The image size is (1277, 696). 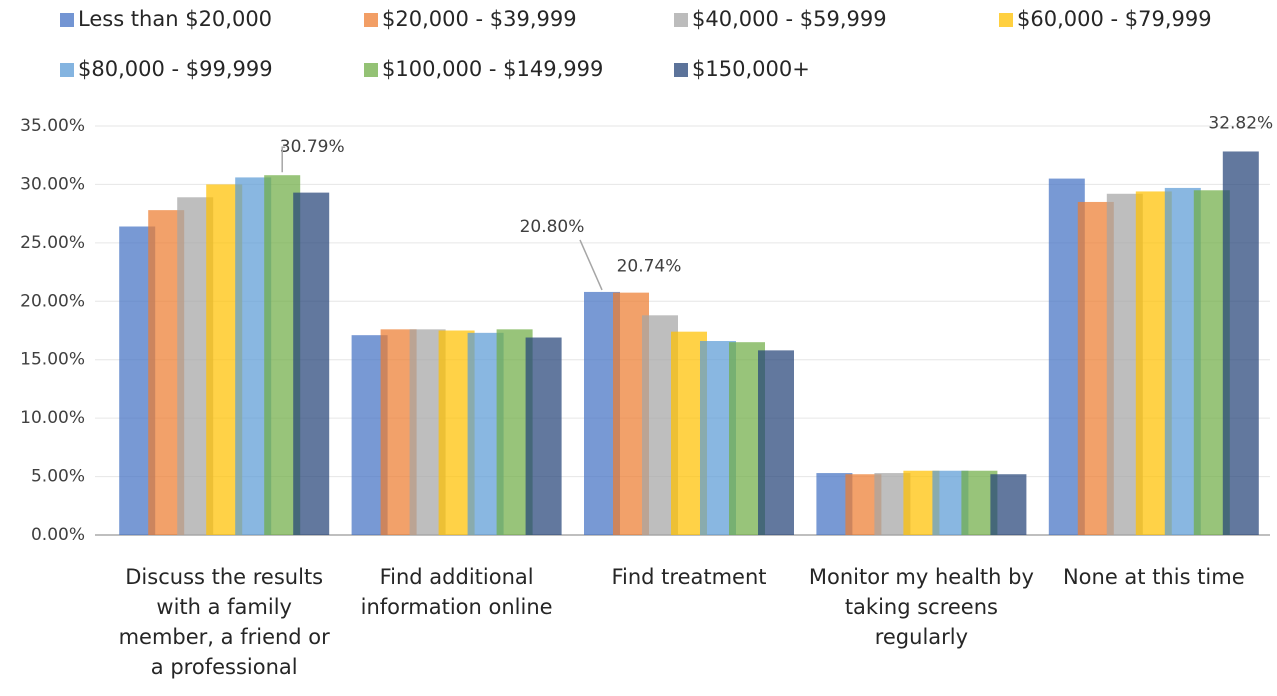 What do you see at coordinates (224, 667) in the screenshot?
I see `x-tick-line: a professional` at bounding box center [224, 667].